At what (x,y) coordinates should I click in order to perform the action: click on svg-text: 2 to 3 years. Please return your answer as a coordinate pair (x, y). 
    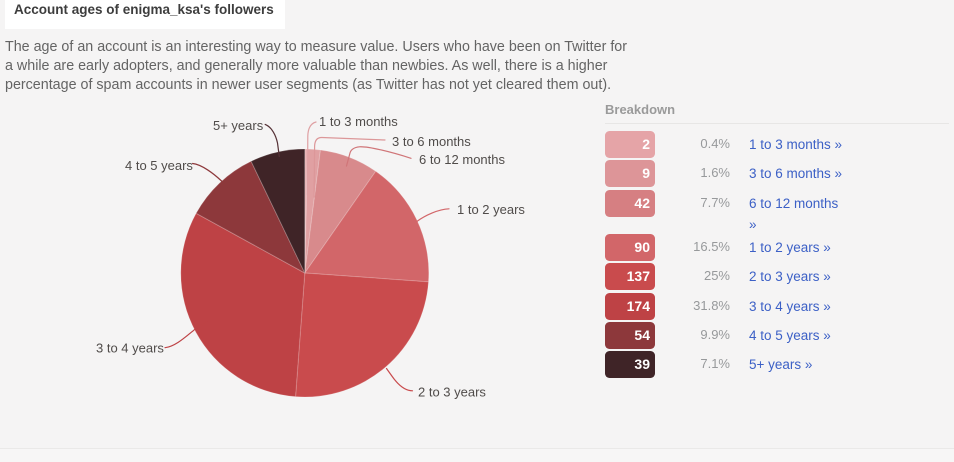
    Looking at the image, I should click on (452, 392).